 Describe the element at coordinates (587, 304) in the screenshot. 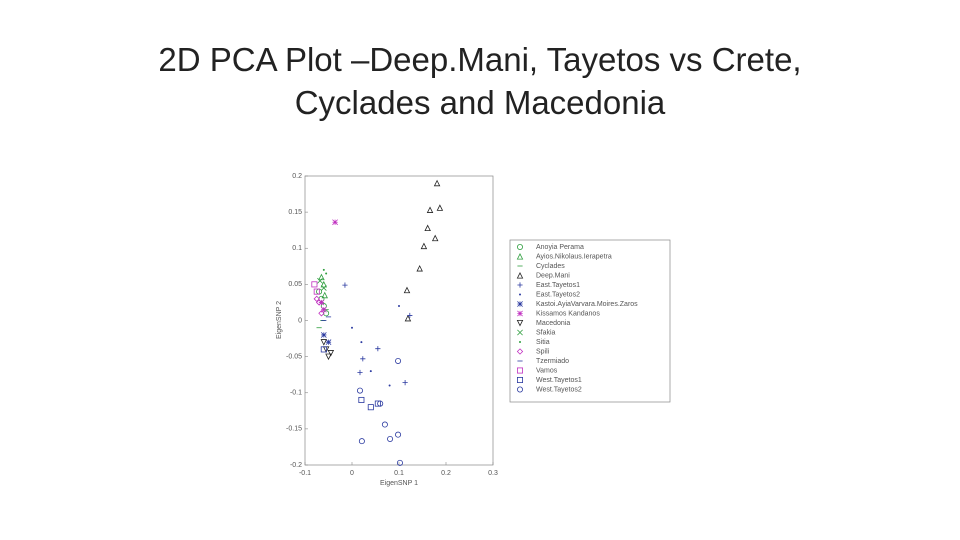

I see `legend-label: Kastoi.AyiaVarvara.Moires.Zaros` at that location.